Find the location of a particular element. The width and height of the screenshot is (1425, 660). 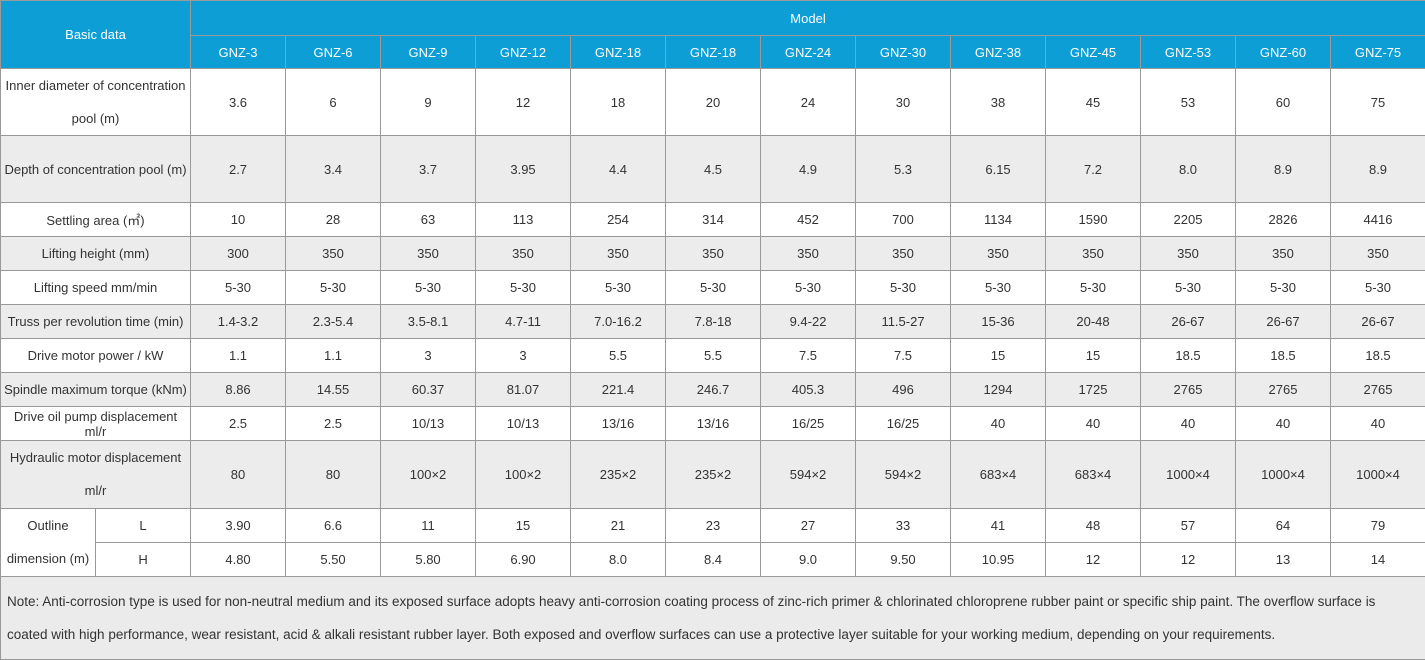

data-cell: 1725 is located at coordinates (1093, 390).